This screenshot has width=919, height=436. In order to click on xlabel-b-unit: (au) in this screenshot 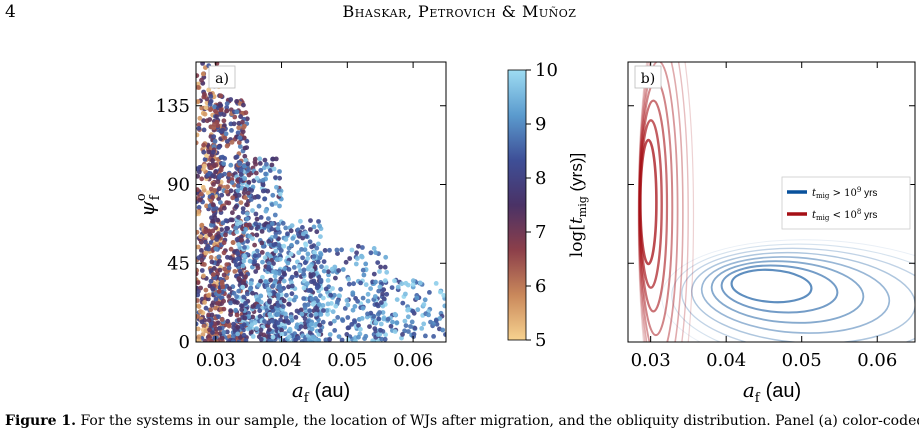, I will do `click(784, 391)`.